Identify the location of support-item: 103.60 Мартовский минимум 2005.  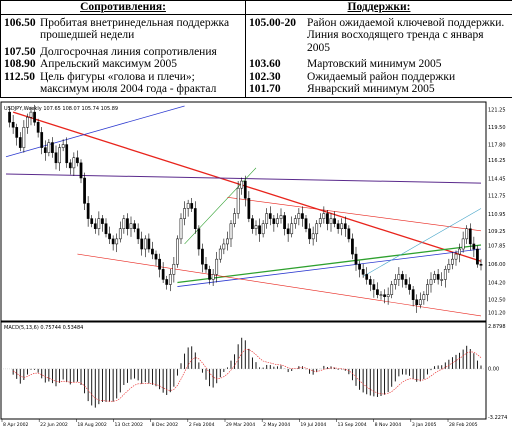
(345, 64).